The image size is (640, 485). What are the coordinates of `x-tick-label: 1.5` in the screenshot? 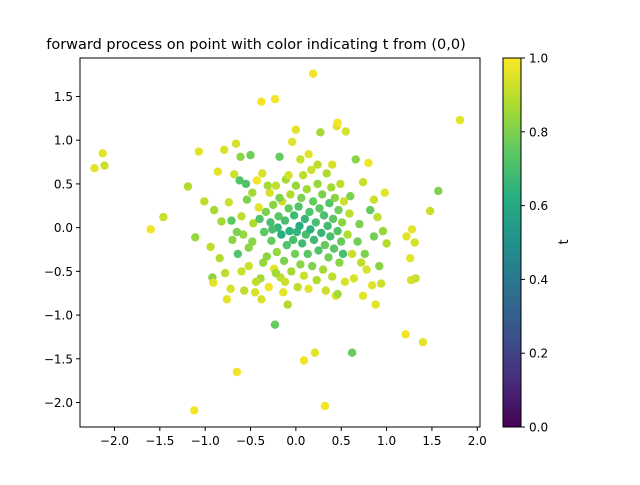 It's located at (431, 441).